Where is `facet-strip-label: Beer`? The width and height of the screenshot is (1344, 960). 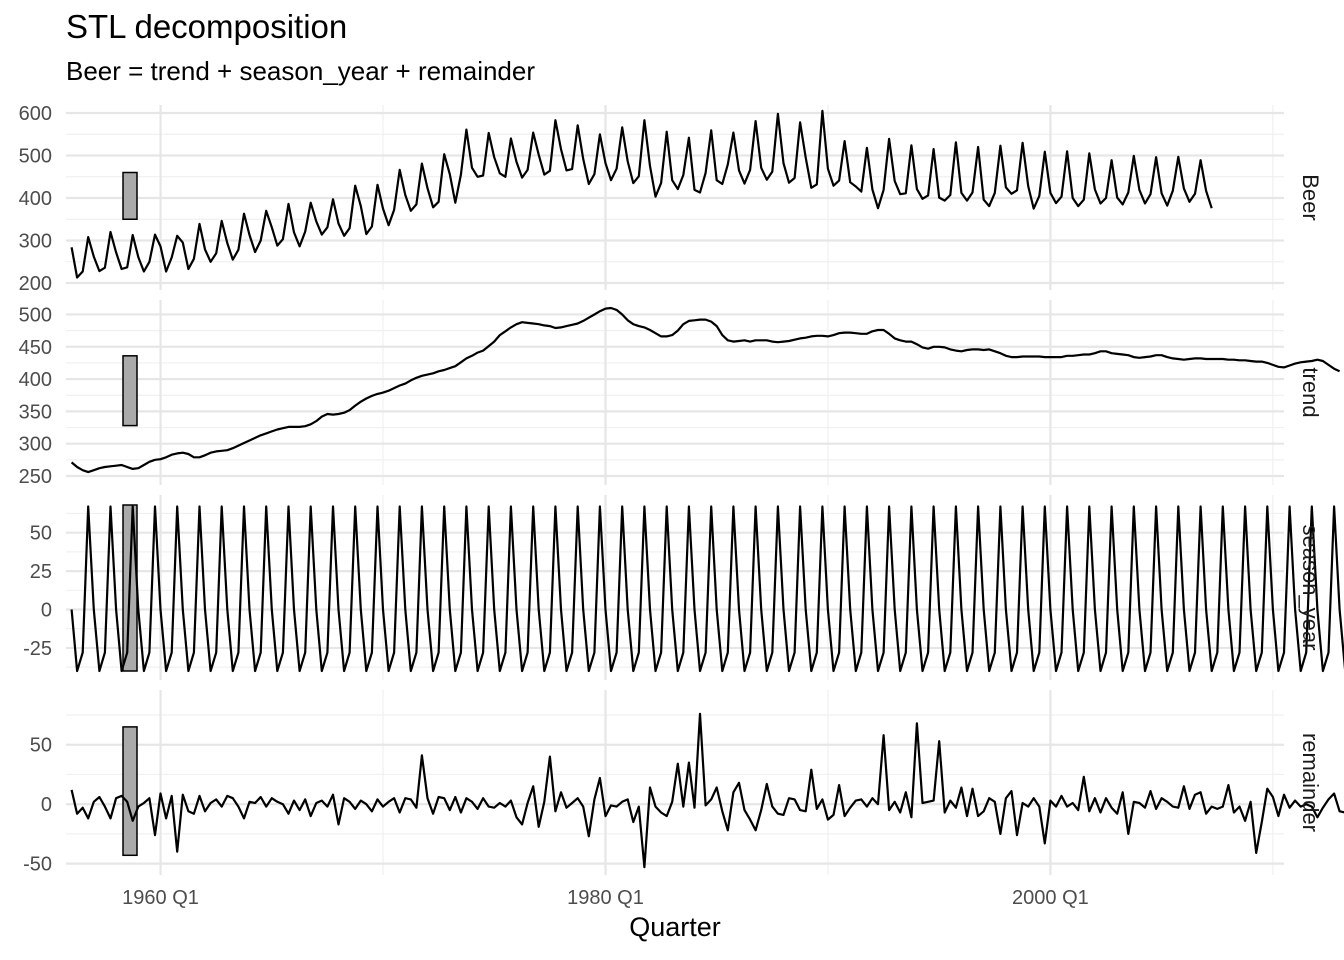
facet-strip-label: Beer is located at coordinates (1310, 197).